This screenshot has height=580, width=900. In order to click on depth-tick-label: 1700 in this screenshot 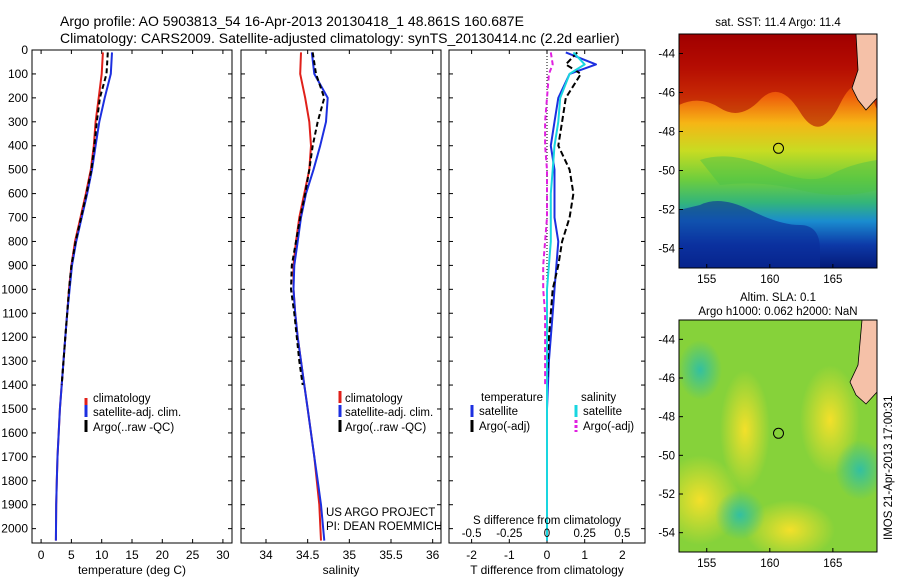, I will do `click(14, 457)`.